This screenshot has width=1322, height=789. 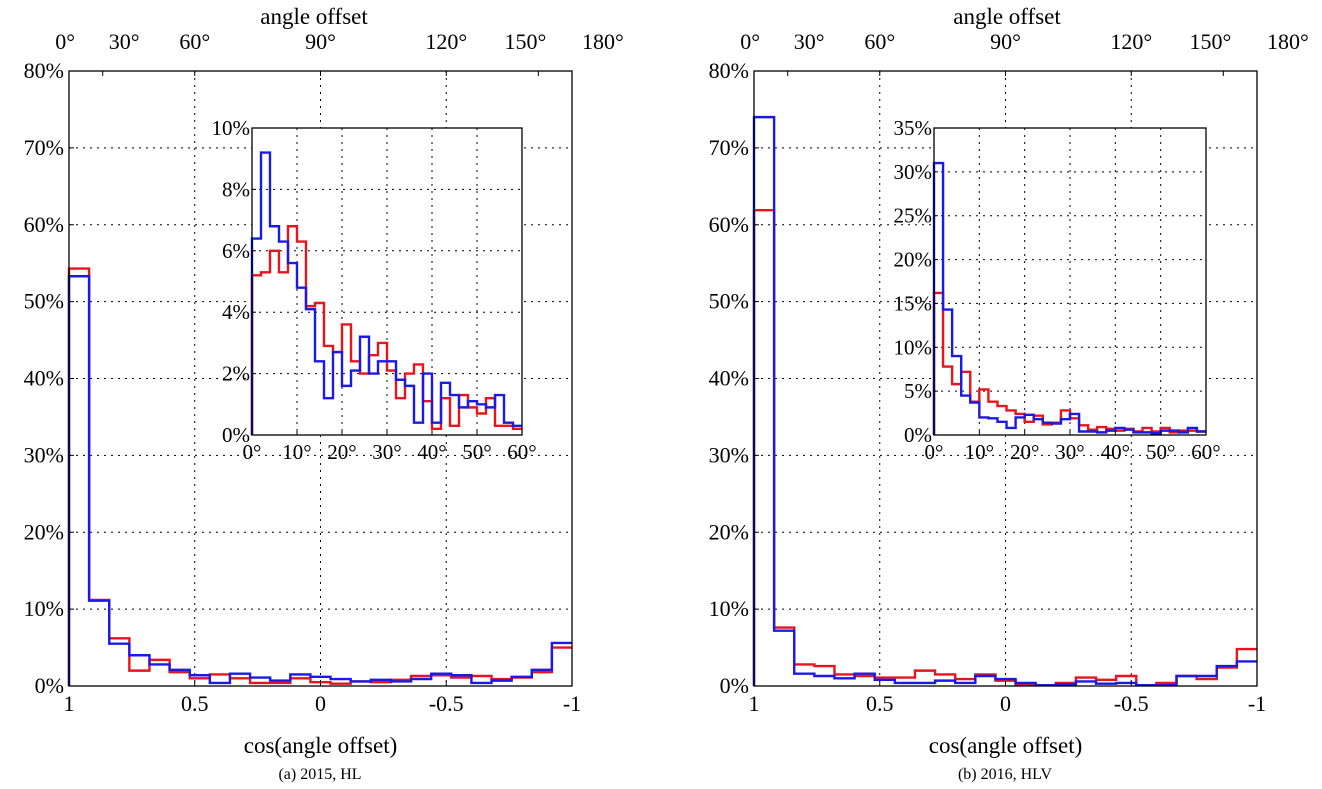 I want to click on inset-y-tick-label: 5%, so click(x=918, y=391).